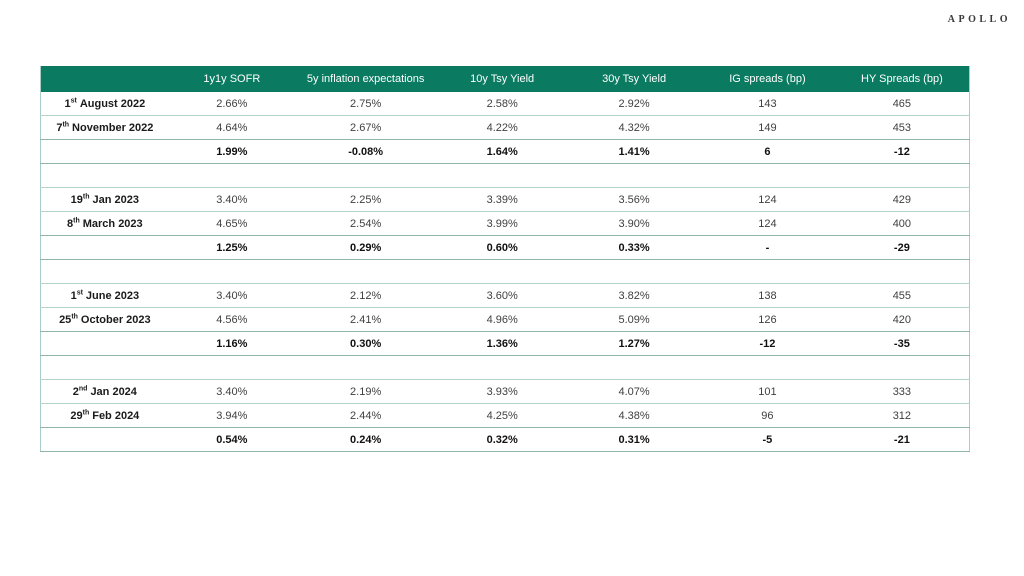 The image size is (1024, 576). Describe the element at coordinates (366, 439) in the screenshot. I see `diff-cell: 0.24%` at that location.